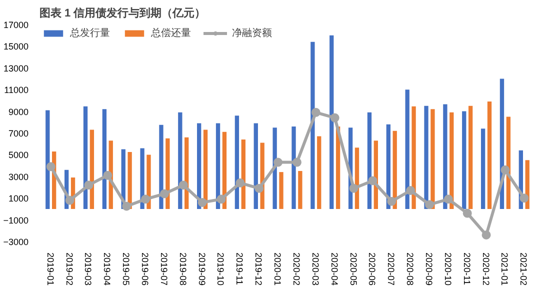 This screenshot has height=290, width=550. What do you see at coordinates (259, 269) in the screenshot?
I see `x-tick-label: 2019-12` at bounding box center [259, 269].